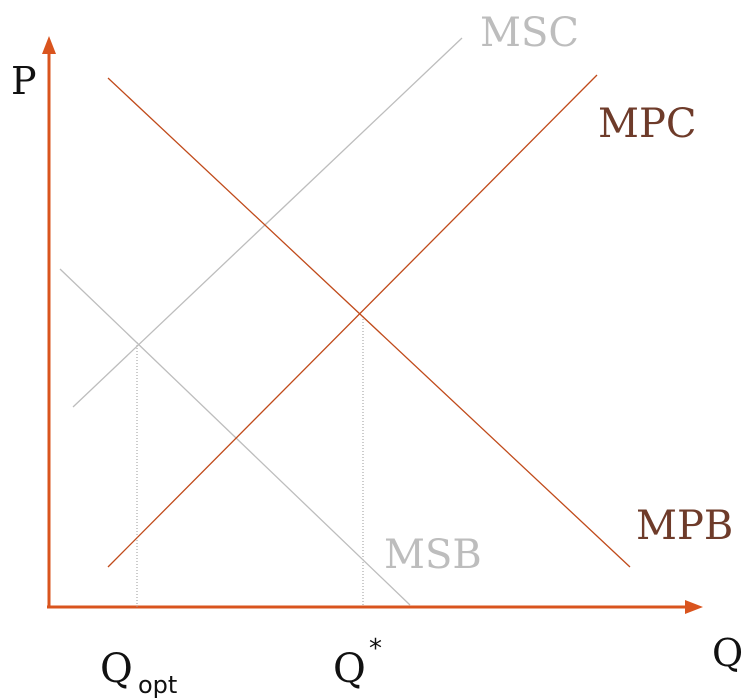 The image size is (744, 700). Describe the element at coordinates (375, 649) in the screenshot. I see `q-star-superscript: *` at that location.